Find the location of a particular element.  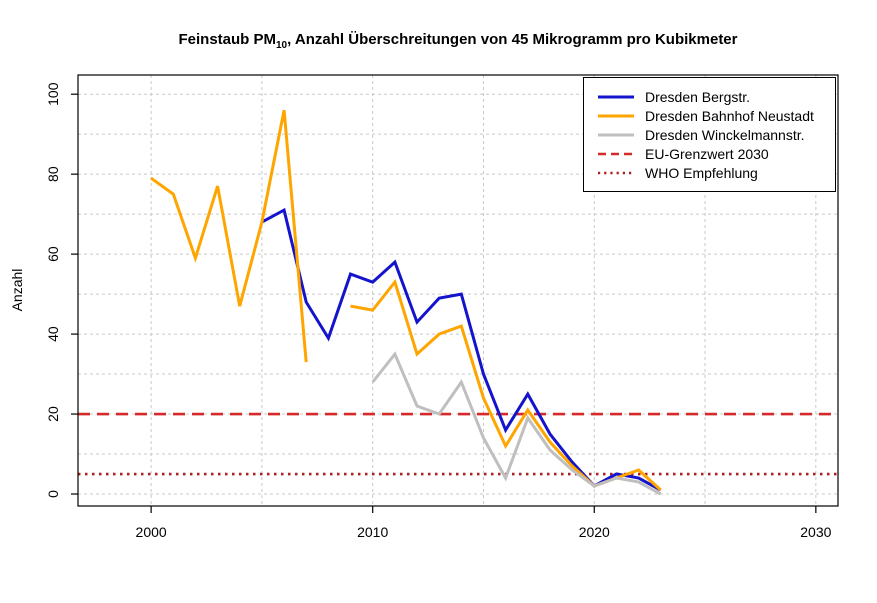

legend-entry-eu-grenzwert-2030: EU-Grenzwert 2030 is located at coordinates (716, 153).